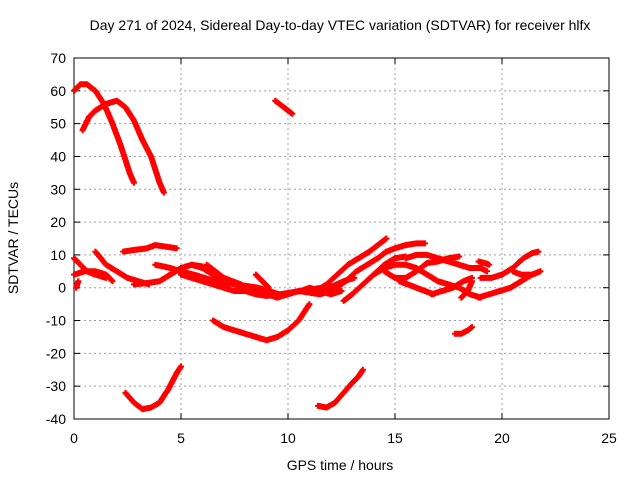  Describe the element at coordinates (58, 156) in the screenshot. I see `y-tick-label: 40` at that location.